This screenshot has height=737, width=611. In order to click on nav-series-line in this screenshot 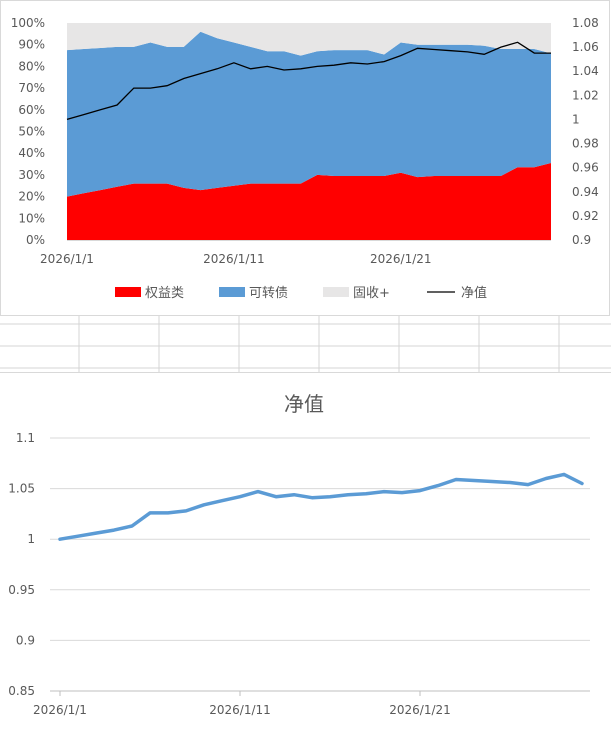, I will do `click(321, 506)`.